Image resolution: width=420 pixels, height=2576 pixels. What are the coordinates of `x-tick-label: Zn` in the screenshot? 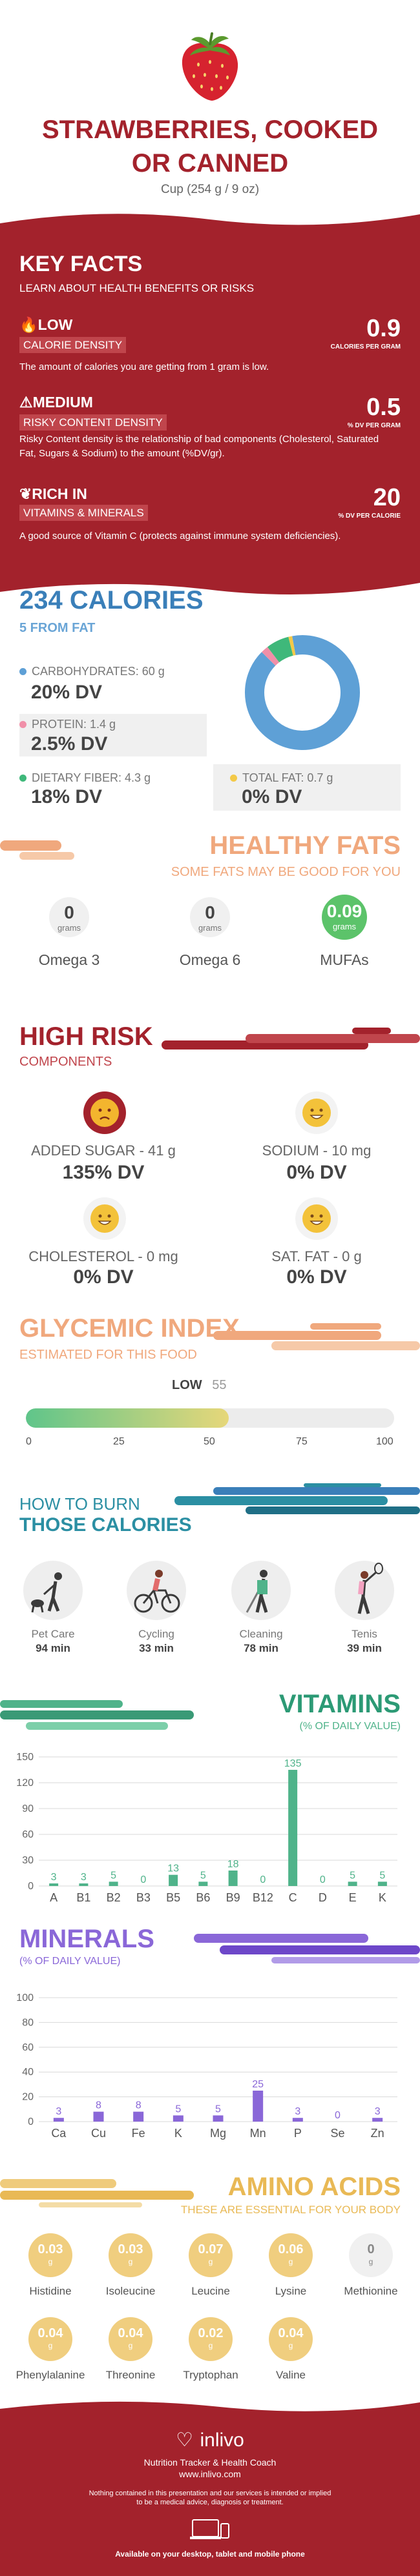 It's located at (377, 2133).